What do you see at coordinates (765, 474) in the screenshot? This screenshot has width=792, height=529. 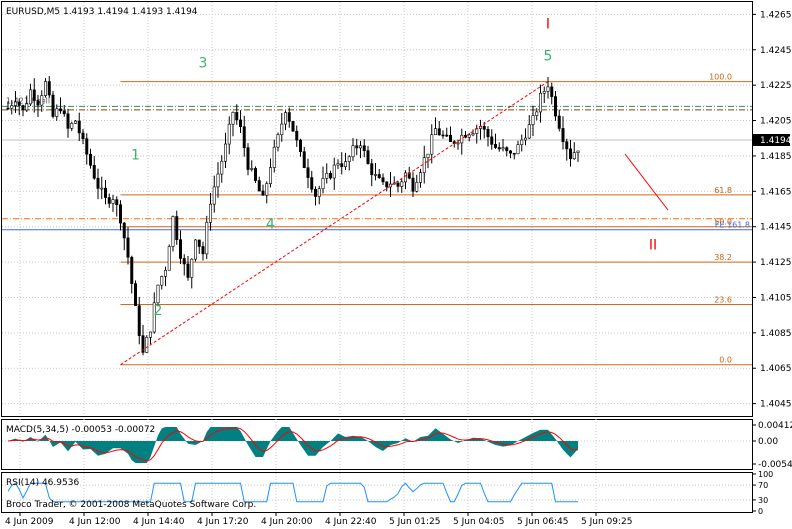 I see `rsi-tick-label: 100` at bounding box center [765, 474].